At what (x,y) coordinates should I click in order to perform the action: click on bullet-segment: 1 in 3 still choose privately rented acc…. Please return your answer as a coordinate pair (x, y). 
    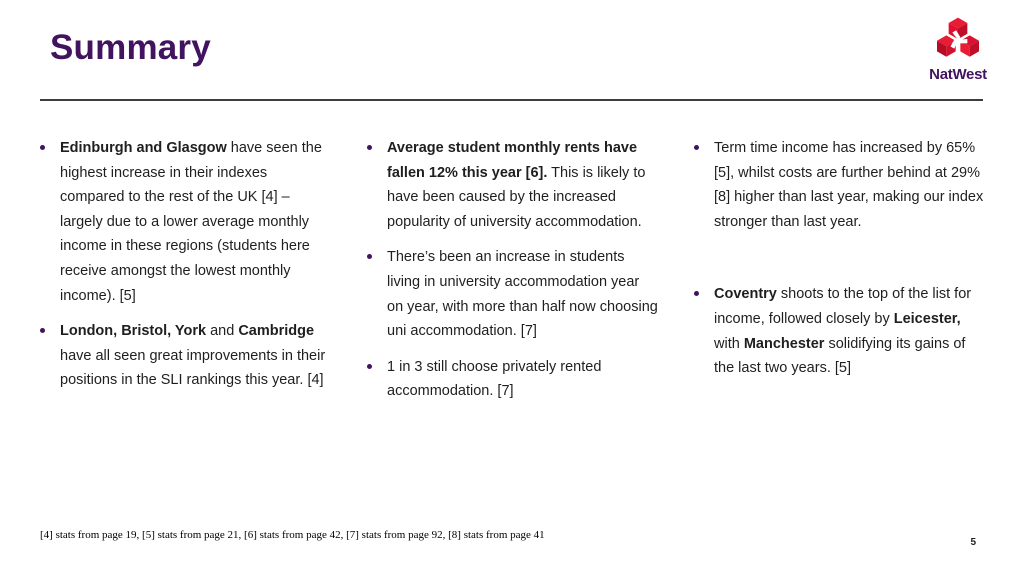
    Looking at the image, I should click on (494, 379).